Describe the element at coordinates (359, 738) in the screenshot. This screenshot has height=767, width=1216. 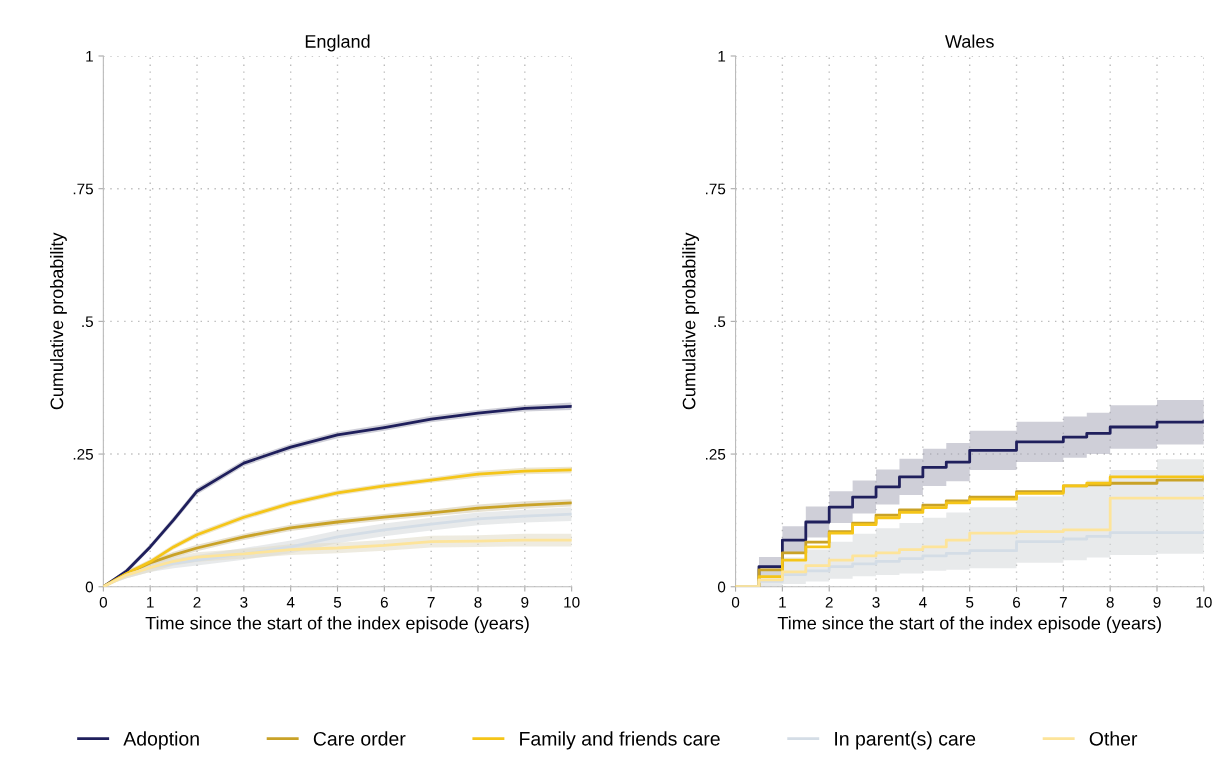
I see `legend-label: Care order` at that location.